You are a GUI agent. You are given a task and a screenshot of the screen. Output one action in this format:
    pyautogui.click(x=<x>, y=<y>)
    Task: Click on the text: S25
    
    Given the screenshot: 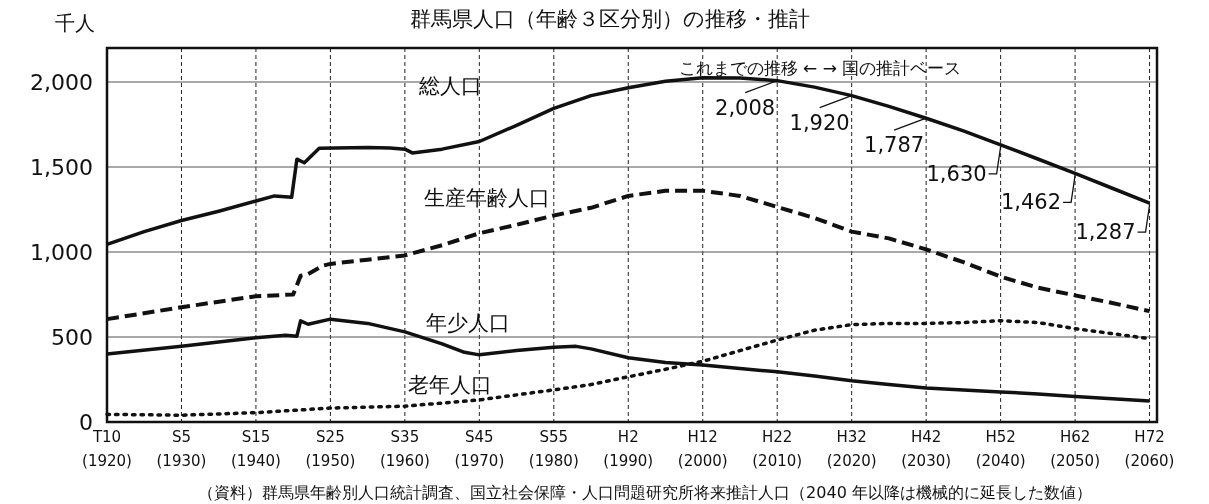 What is the action you would take?
    pyautogui.click(x=330, y=437)
    